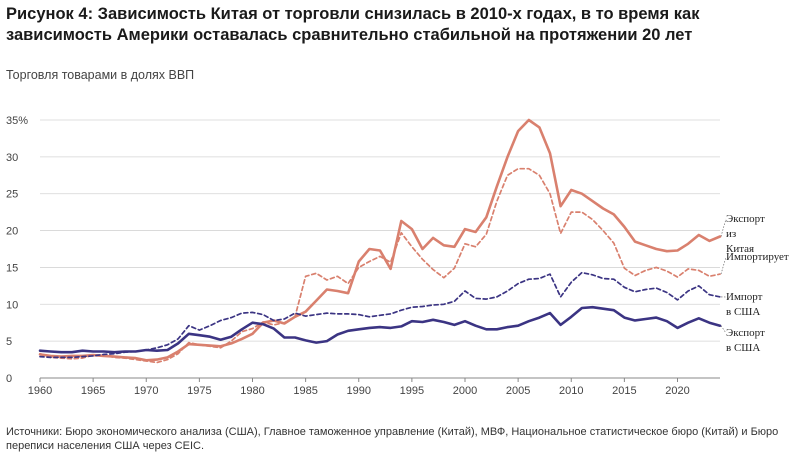 The height and width of the screenshot is (457, 800). Describe the element at coordinates (12, 268) in the screenshot. I see `y-tick-label: 15` at that location.